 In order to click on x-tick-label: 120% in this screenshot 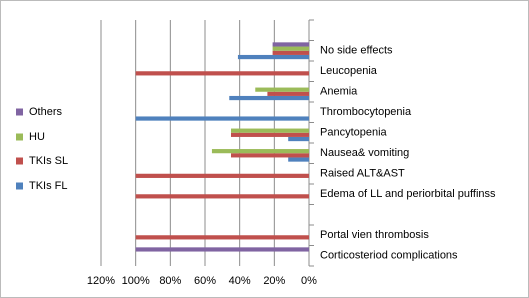, I will do `click(101, 281)`.